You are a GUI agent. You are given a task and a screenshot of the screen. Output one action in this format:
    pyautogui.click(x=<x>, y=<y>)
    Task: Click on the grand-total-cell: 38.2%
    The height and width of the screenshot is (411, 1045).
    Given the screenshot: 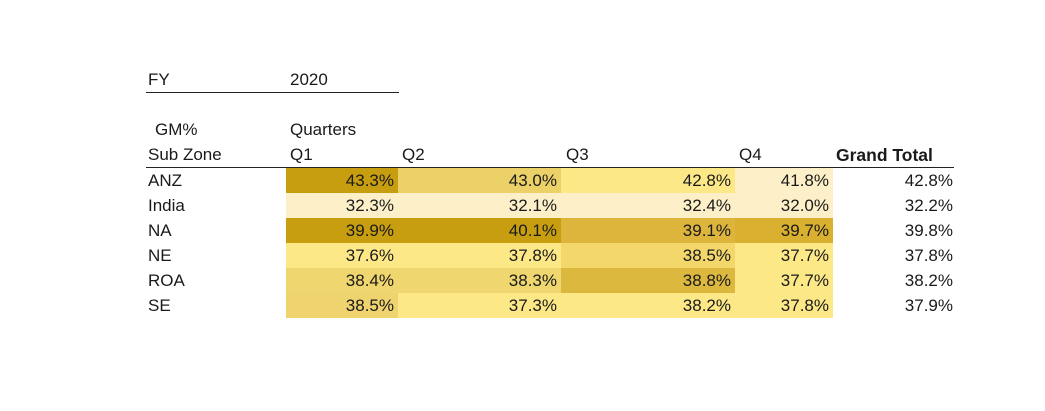 What is the action you would take?
    pyautogui.click(x=928, y=280)
    